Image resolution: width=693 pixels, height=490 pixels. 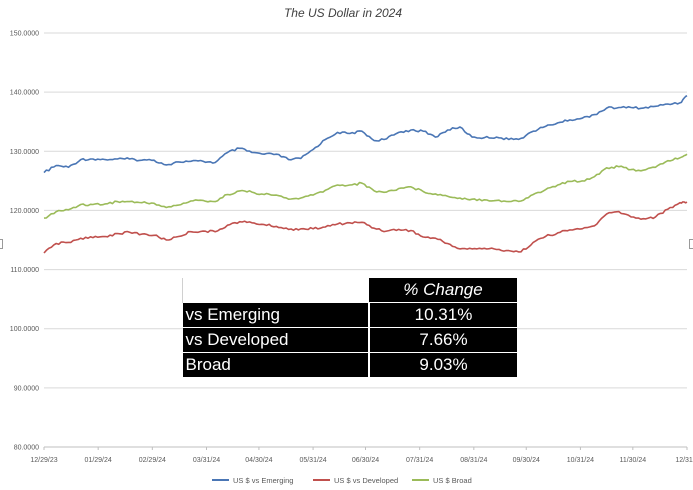 I want to click on row-value: 7.66%, so click(x=443, y=340).